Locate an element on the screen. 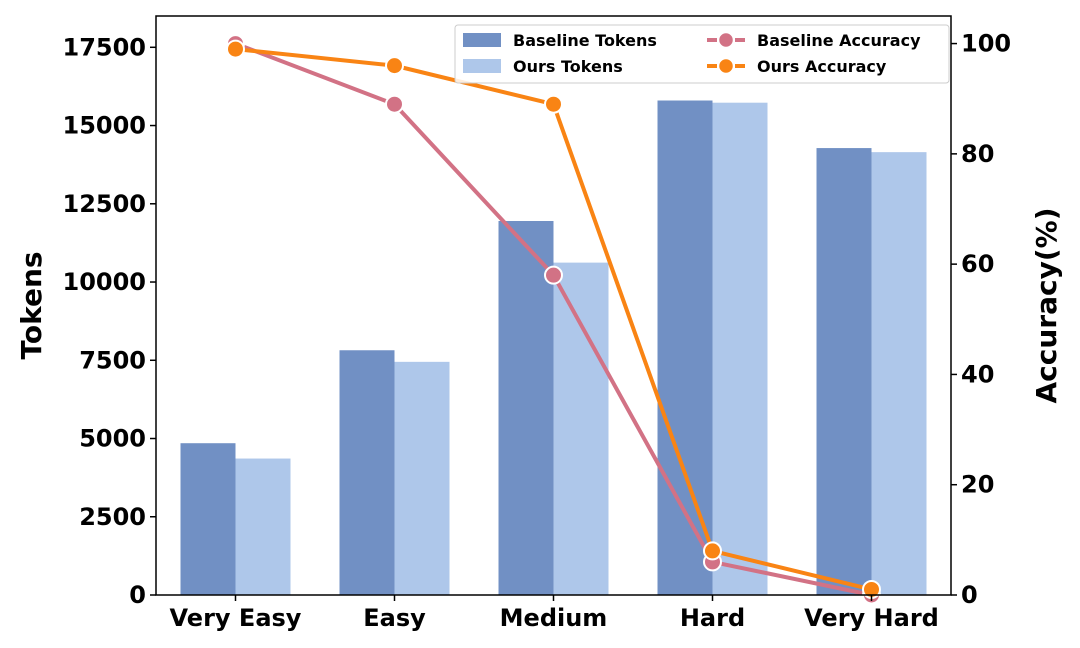  x-axis-ticks: Very Easy Easy Medium Hard Very Hard is located at coordinates (554, 613).